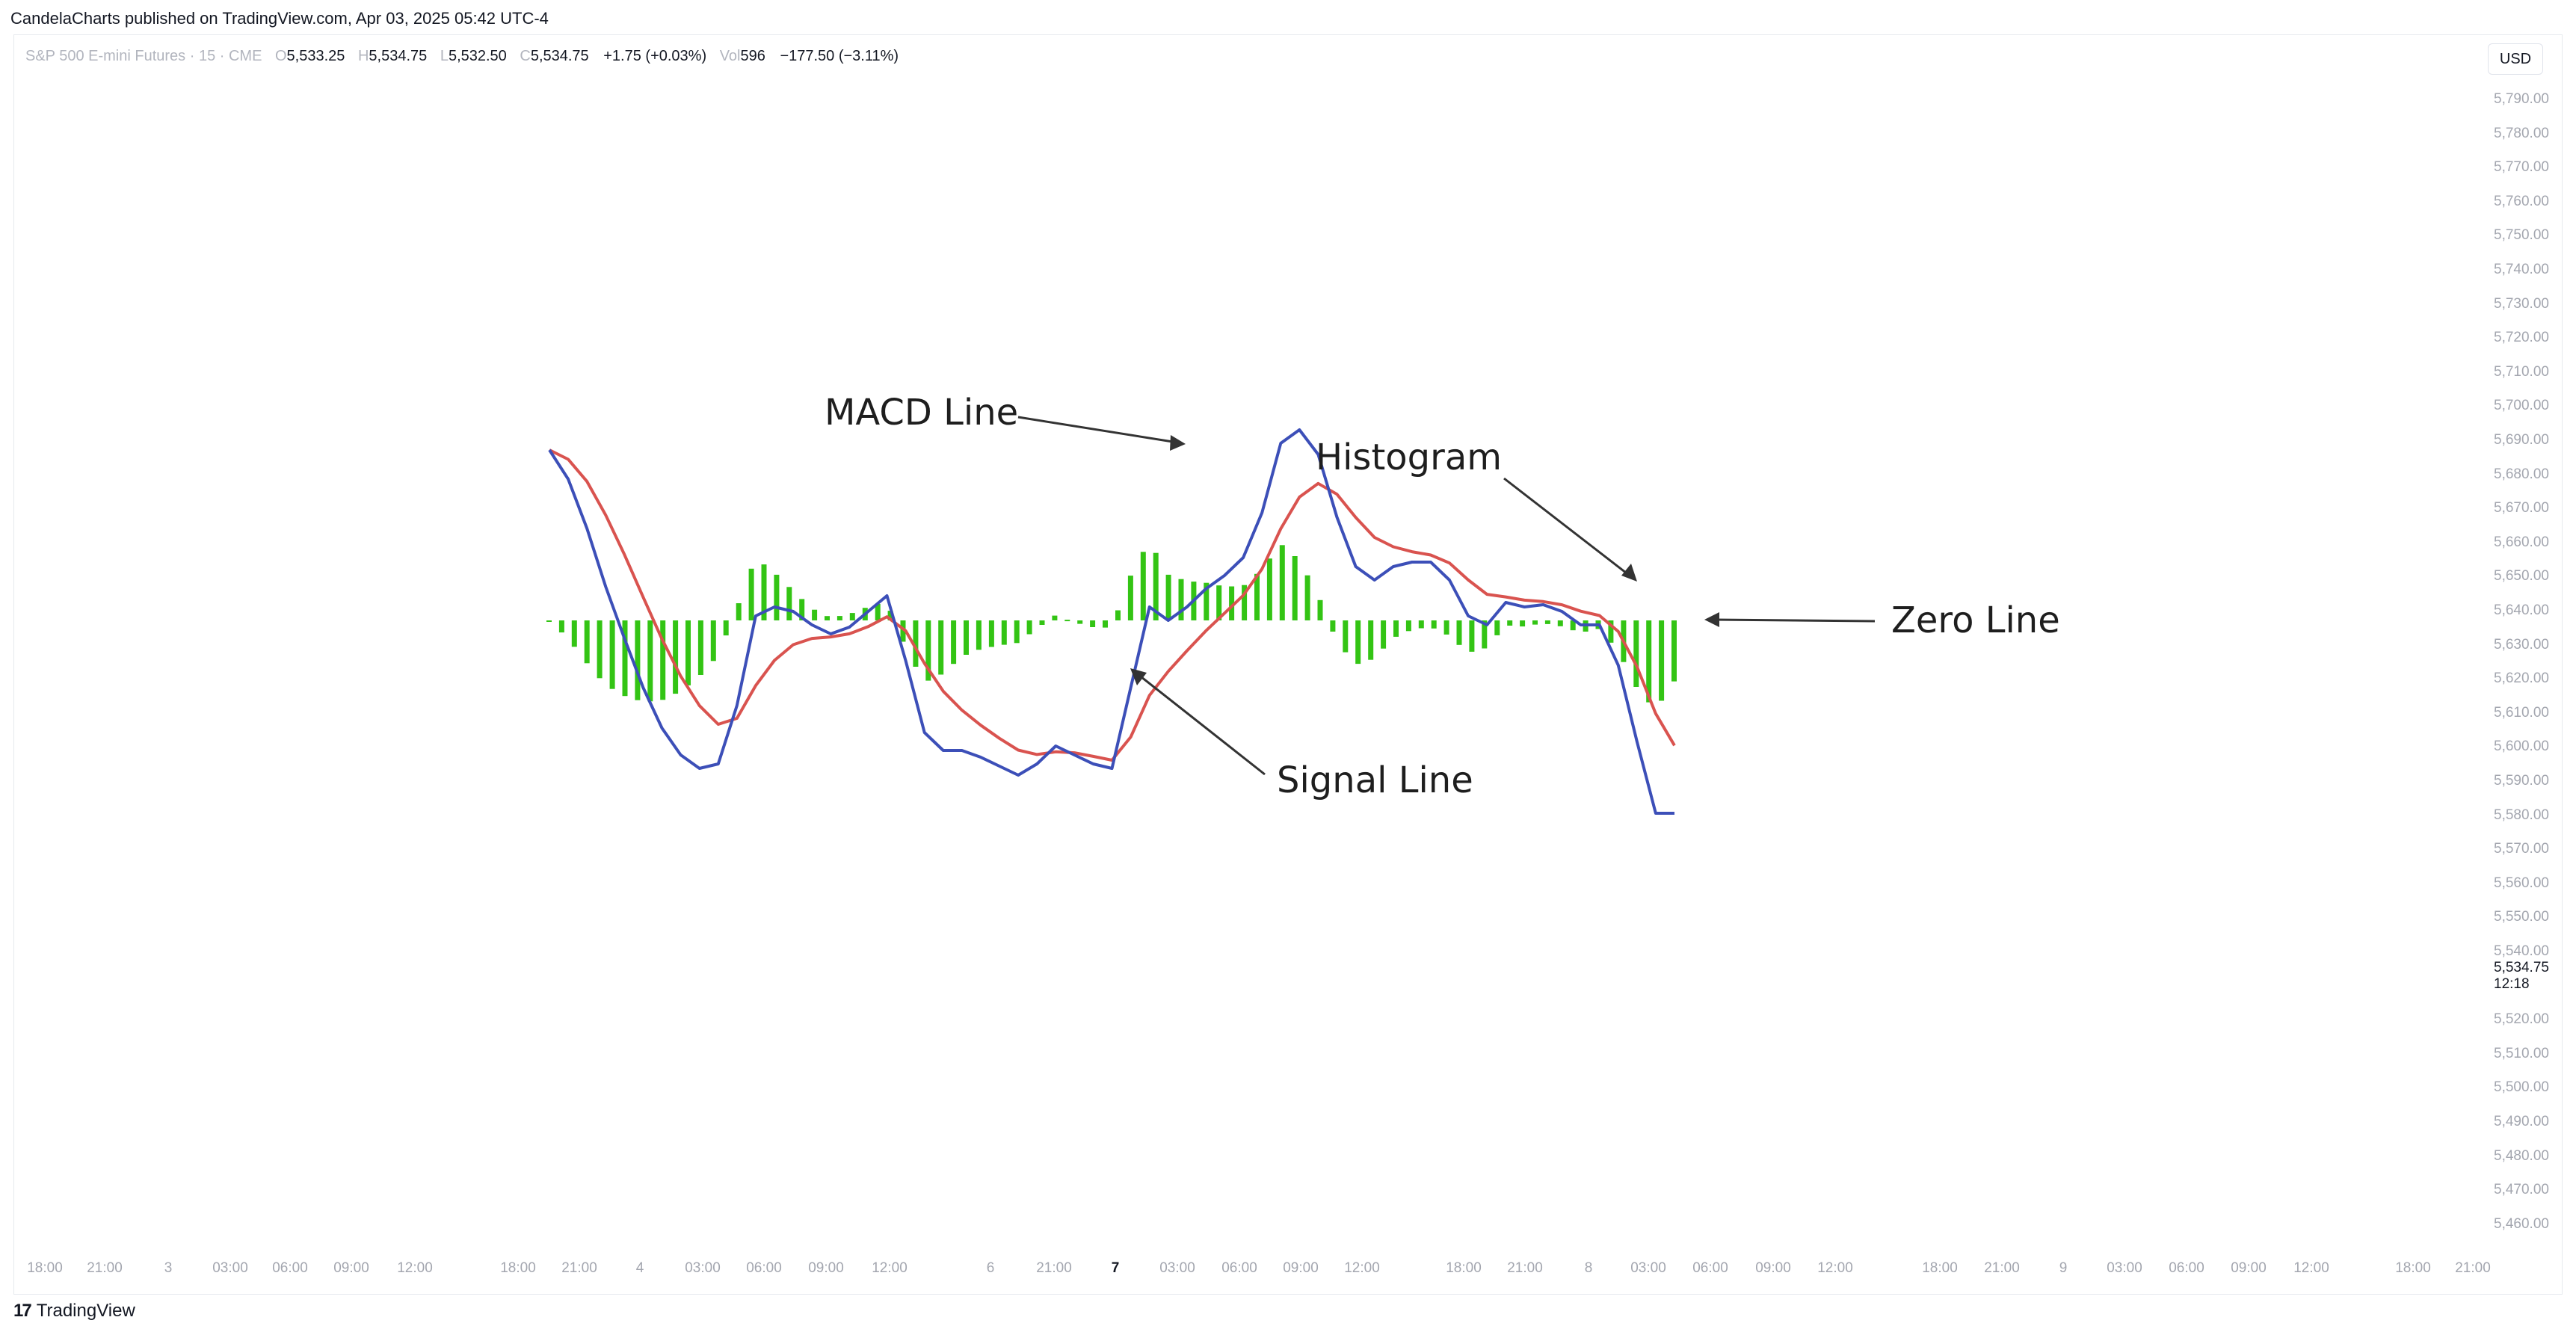 Image resolution: width=2576 pixels, height=1332 pixels. Describe the element at coordinates (2521, 270) in the screenshot. I see `price-tick: 5,740.00` at that location.